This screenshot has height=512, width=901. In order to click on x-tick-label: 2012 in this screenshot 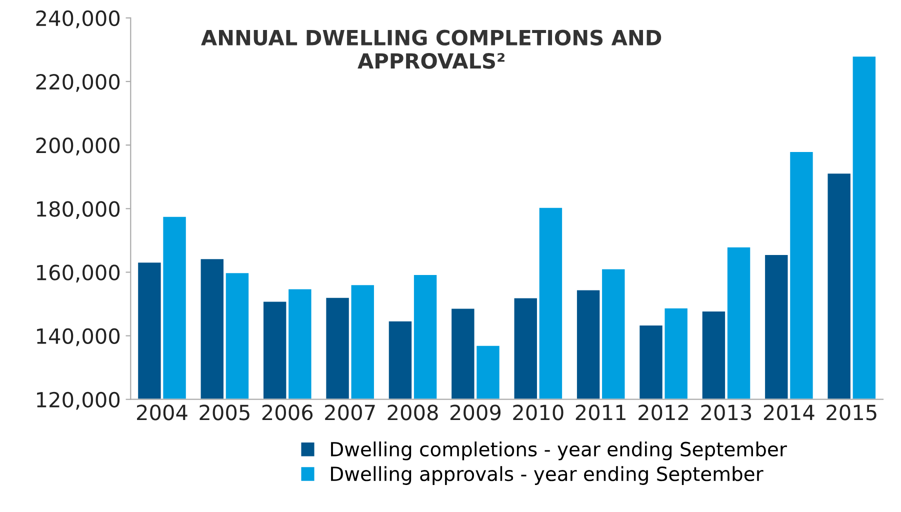, I will do `click(663, 412)`.